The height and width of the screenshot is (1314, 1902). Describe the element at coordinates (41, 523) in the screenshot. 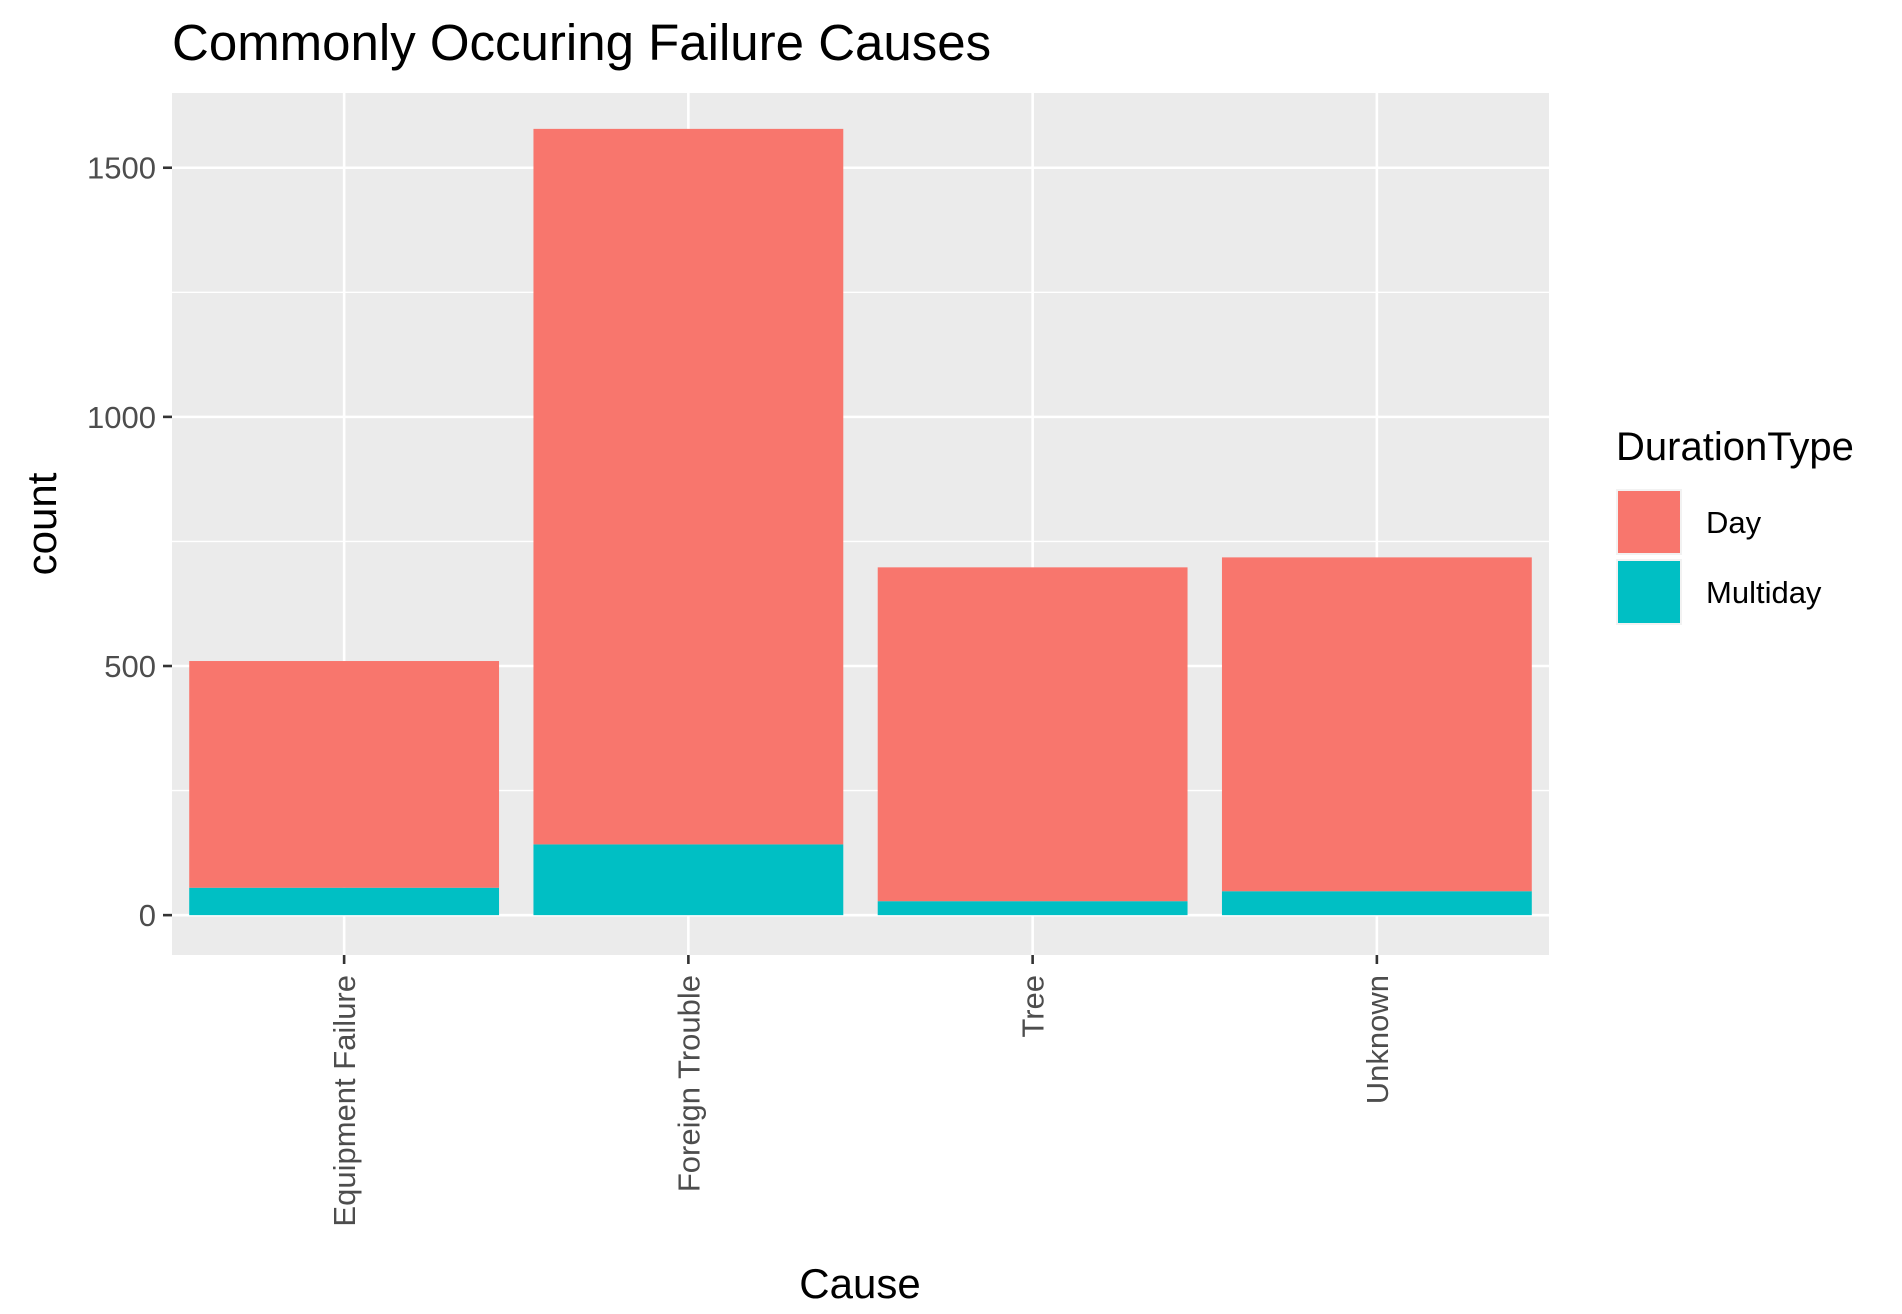

I see `y-axis-title: count` at that location.